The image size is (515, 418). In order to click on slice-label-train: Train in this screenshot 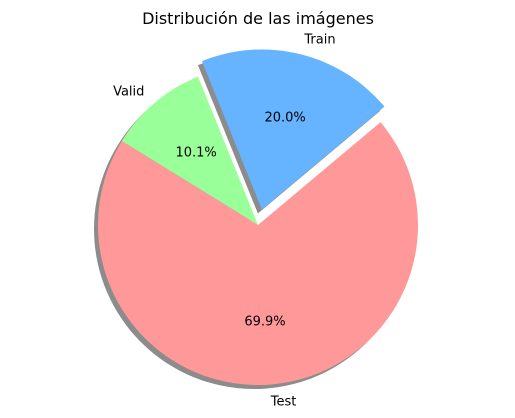, I will do `click(319, 40)`.